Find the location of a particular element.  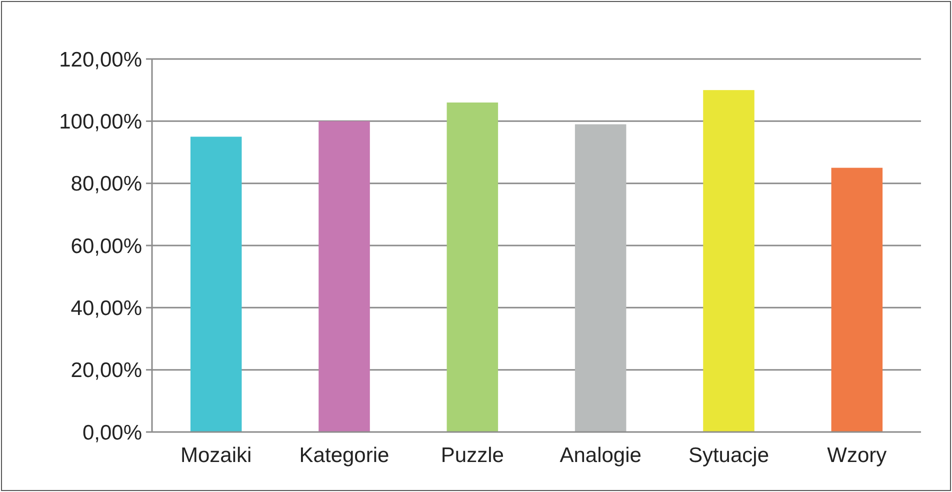

x-tick-label: Mozaiki is located at coordinates (216, 455).